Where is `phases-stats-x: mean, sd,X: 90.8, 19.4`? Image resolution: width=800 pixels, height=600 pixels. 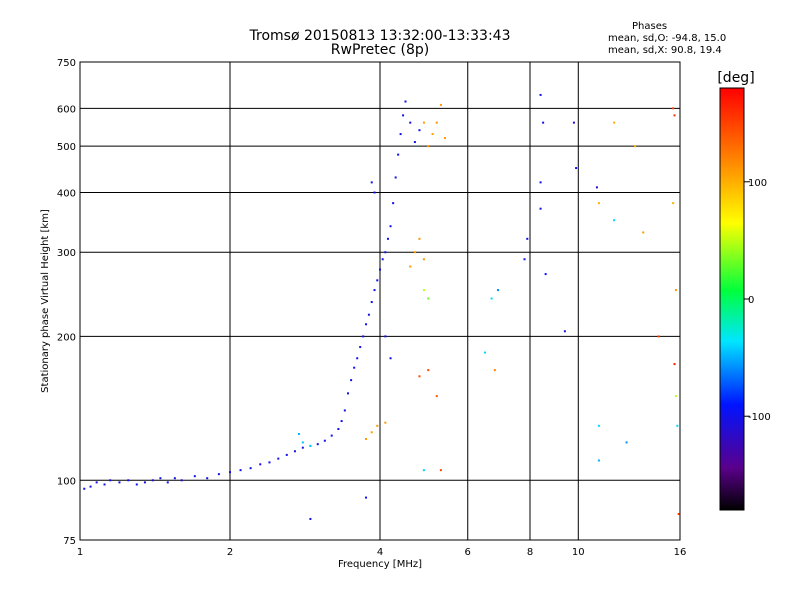
phases-stats-x: mean, sd,X: 90.8, 19.4 is located at coordinates (665, 50).